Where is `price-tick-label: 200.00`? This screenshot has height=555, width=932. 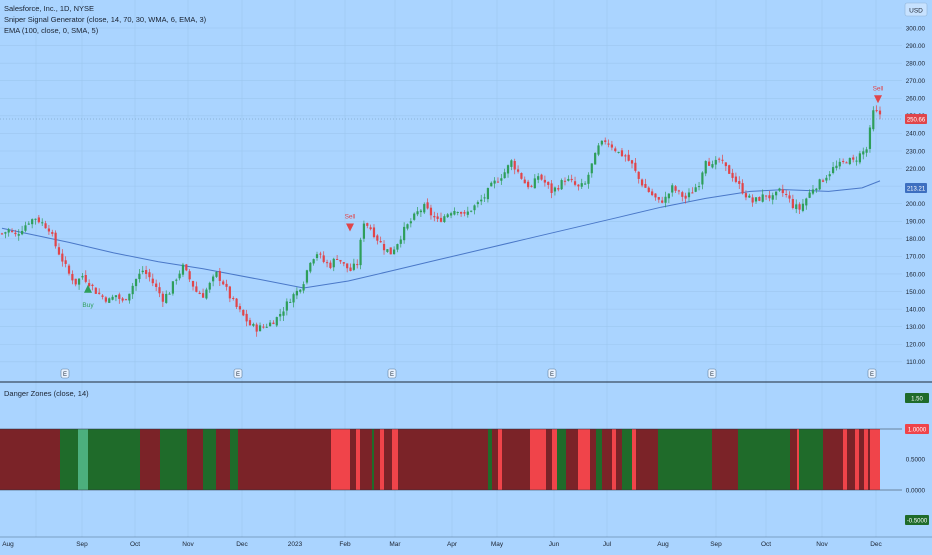 price-tick-label: 200.00 is located at coordinates (916, 204).